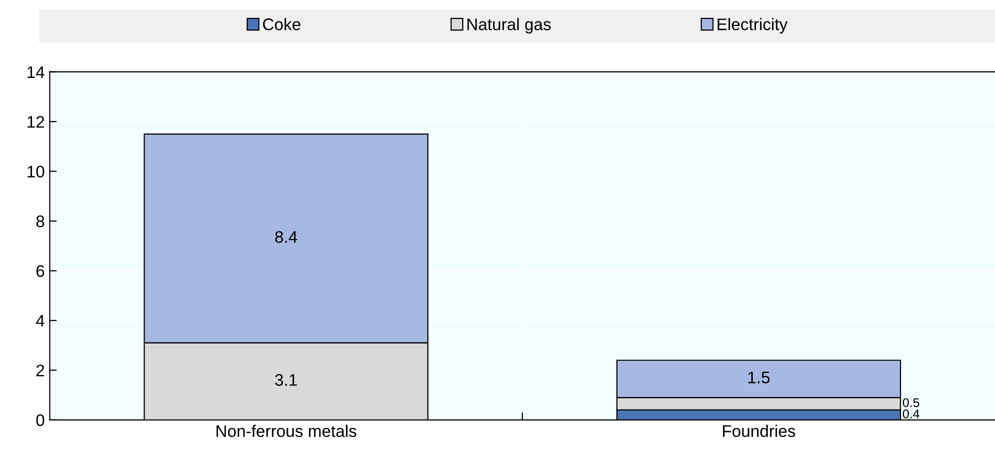 The image size is (995, 452). What do you see at coordinates (40, 321) in the screenshot?
I see `y-tick-label: 4` at bounding box center [40, 321].